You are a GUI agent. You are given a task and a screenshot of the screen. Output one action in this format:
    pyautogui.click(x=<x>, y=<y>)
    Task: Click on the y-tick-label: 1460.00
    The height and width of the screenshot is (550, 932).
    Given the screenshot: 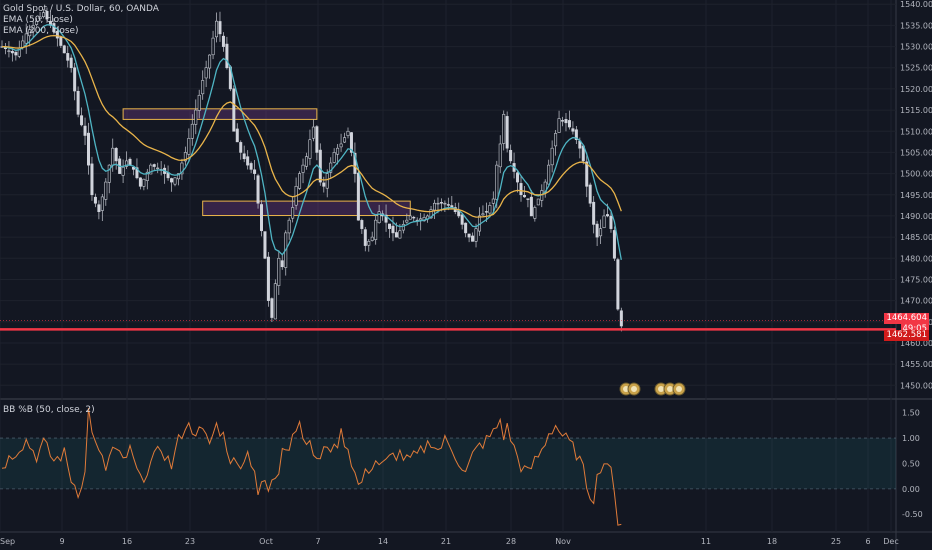 What is the action you would take?
    pyautogui.click(x=916, y=343)
    